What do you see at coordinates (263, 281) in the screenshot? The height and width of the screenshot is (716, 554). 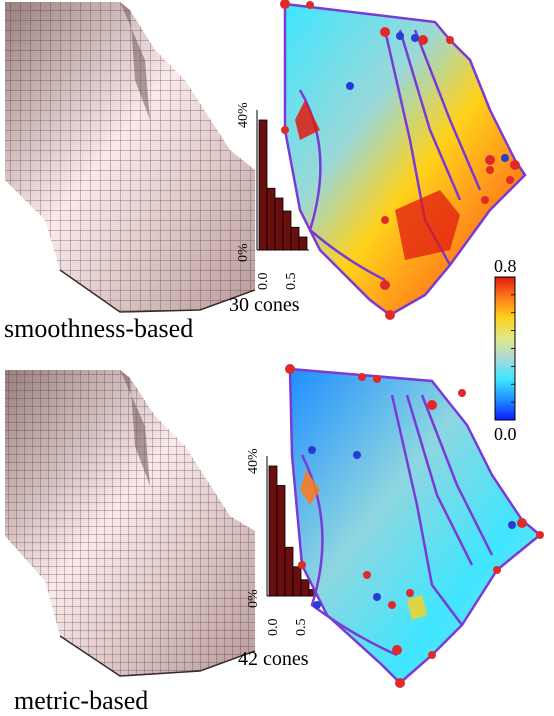 I see `histogram-xtick-0-smoothness: 0.0` at bounding box center [263, 281].